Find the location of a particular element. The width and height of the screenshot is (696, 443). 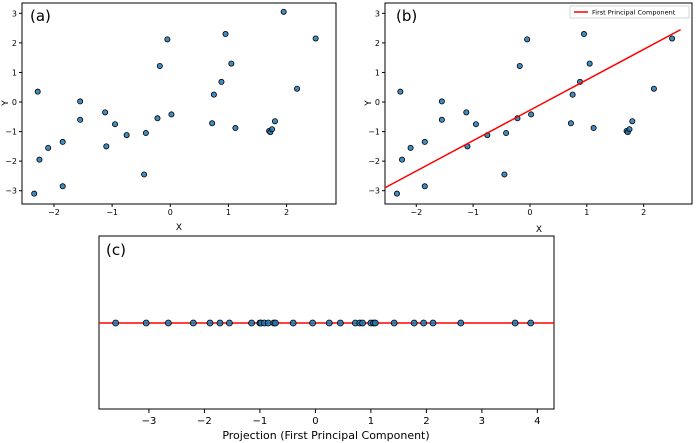

panel-c-points is located at coordinates (323, 323).